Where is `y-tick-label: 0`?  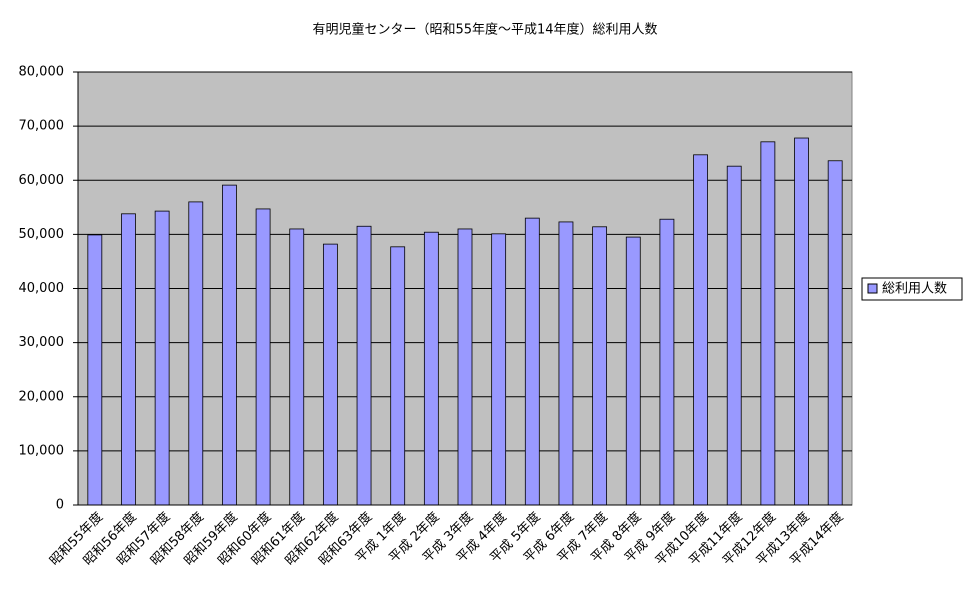 y-tick-label: 0 is located at coordinates (60, 505).